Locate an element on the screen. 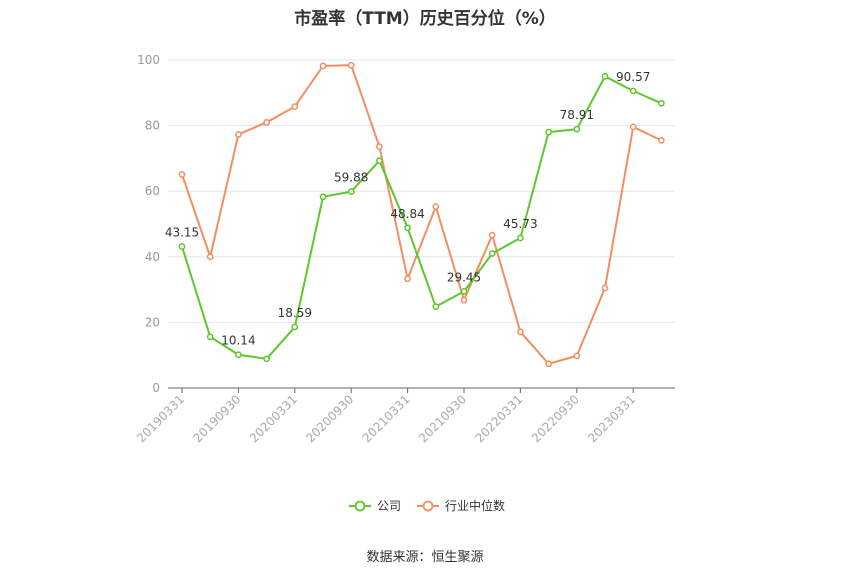 The width and height of the screenshot is (850, 575). legend-item: 行业中位数 is located at coordinates (461, 505).